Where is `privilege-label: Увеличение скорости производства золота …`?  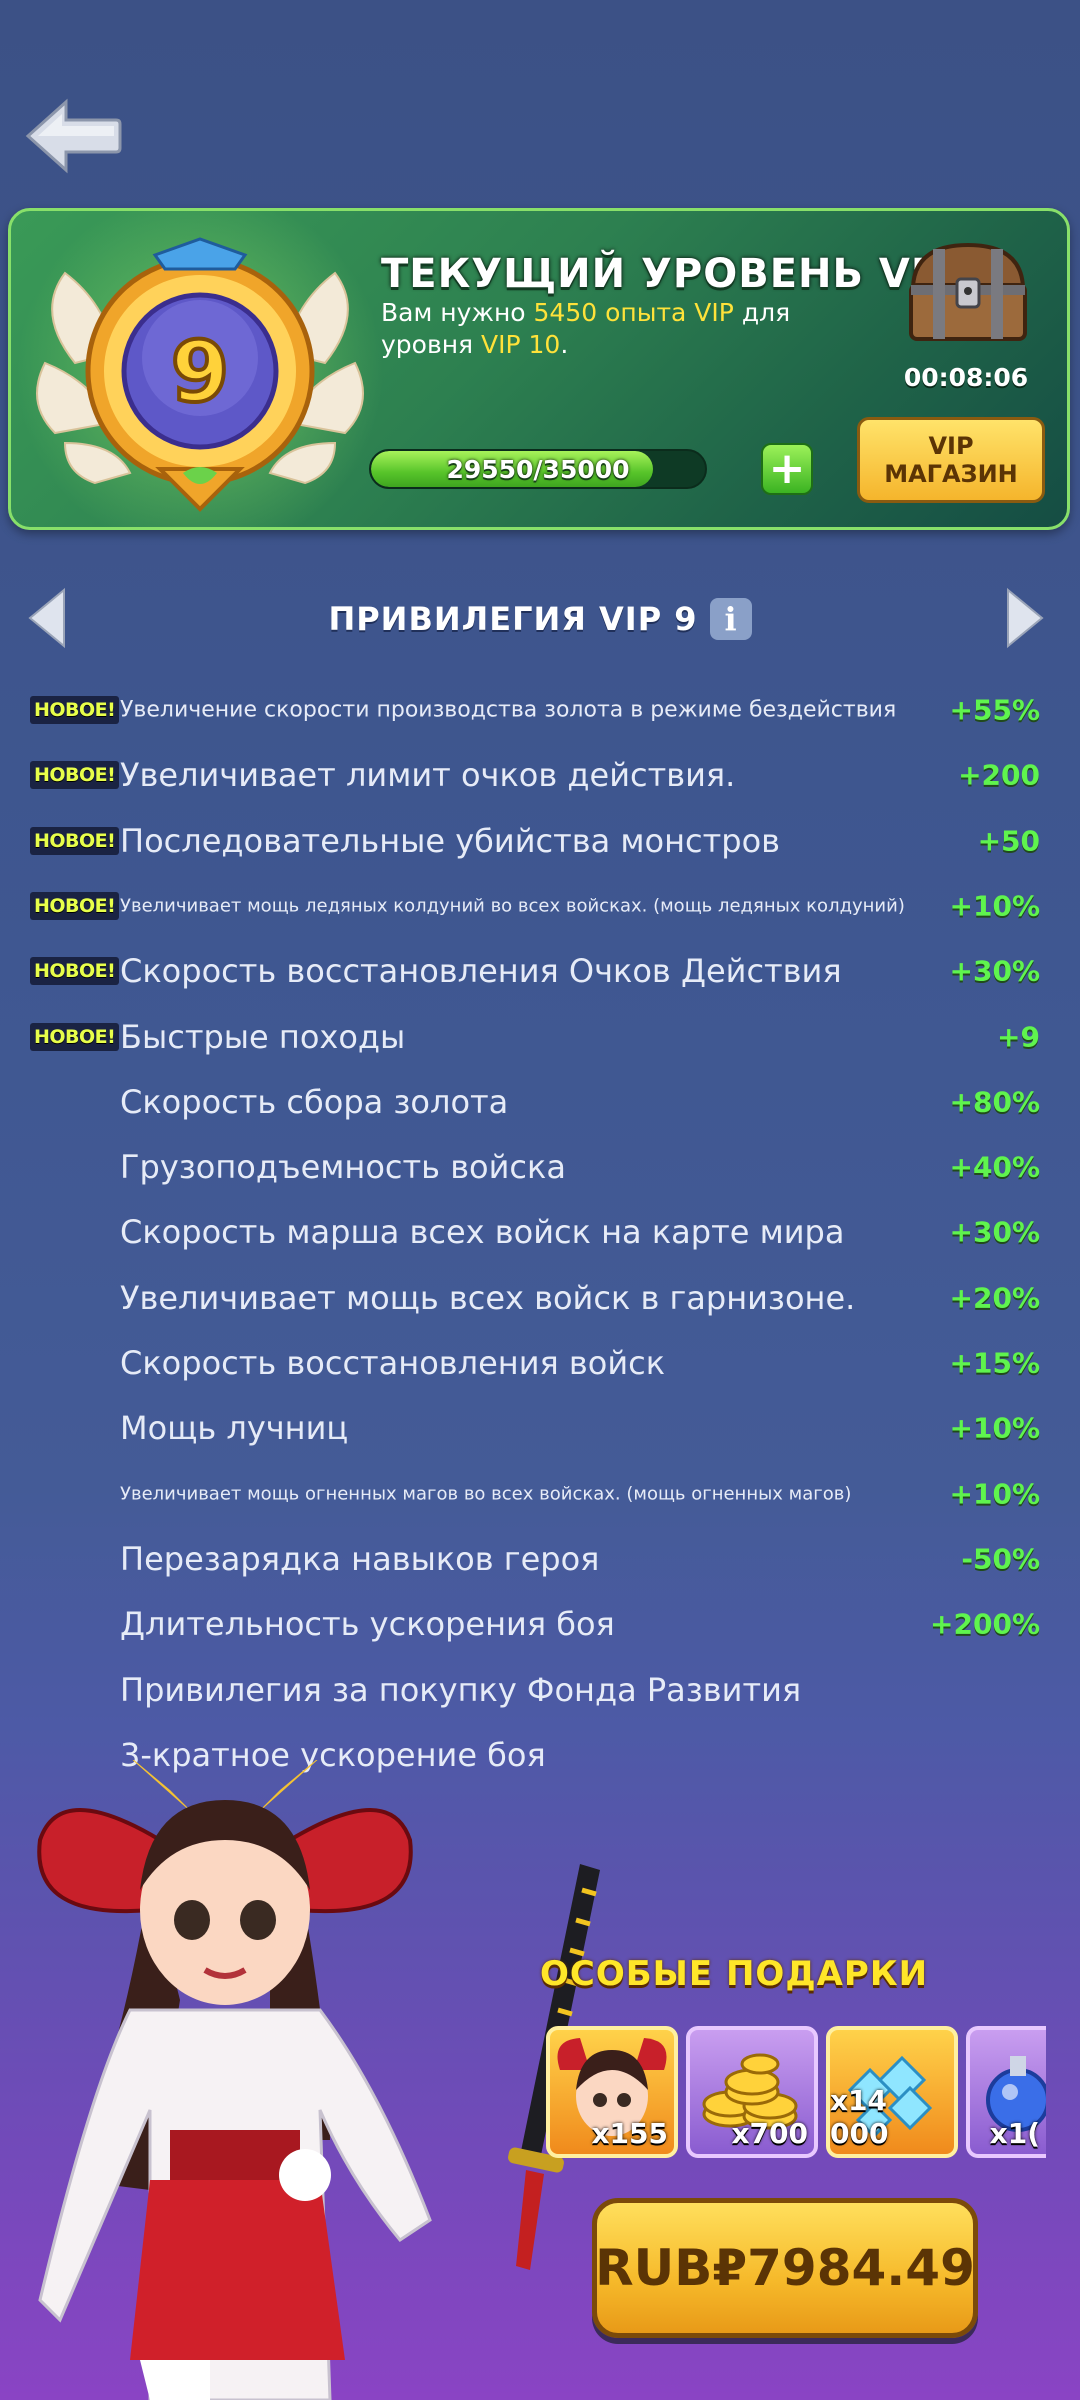 privilege-label: Увеличение скорости производства золота … is located at coordinates (508, 710).